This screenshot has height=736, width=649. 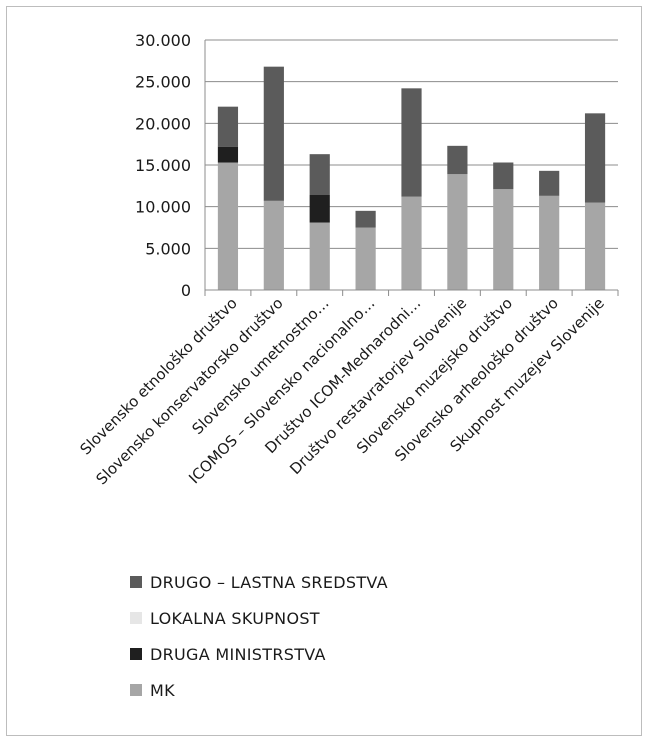 What do you see at coordinates (269, 582) in the screenshot?
I see `legend-label-drugo: DRUGO – LASTNA SREDSTVA` at bounding box center [269, 582].